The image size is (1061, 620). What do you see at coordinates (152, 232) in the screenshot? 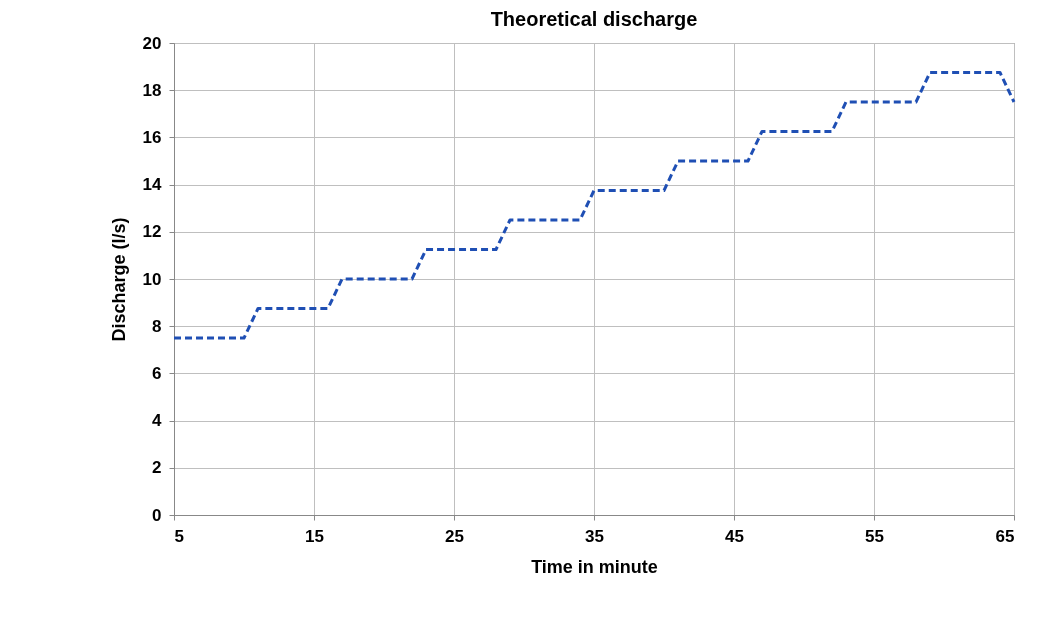
I see `y-tick-label: 12` at bounding box center [152, 232].